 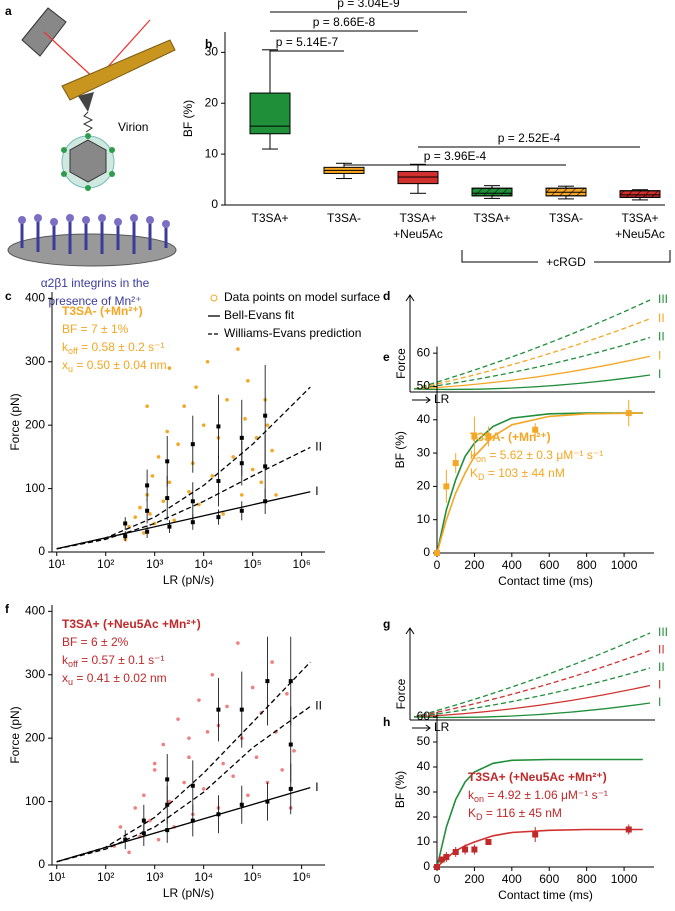 What do you see at coordinates (546, 795) in the screenshot?
I see `annotation-rest: = 4.92 ± 1.06 μM⁻¹ s⁻¹` at bounding box center [546, 795].